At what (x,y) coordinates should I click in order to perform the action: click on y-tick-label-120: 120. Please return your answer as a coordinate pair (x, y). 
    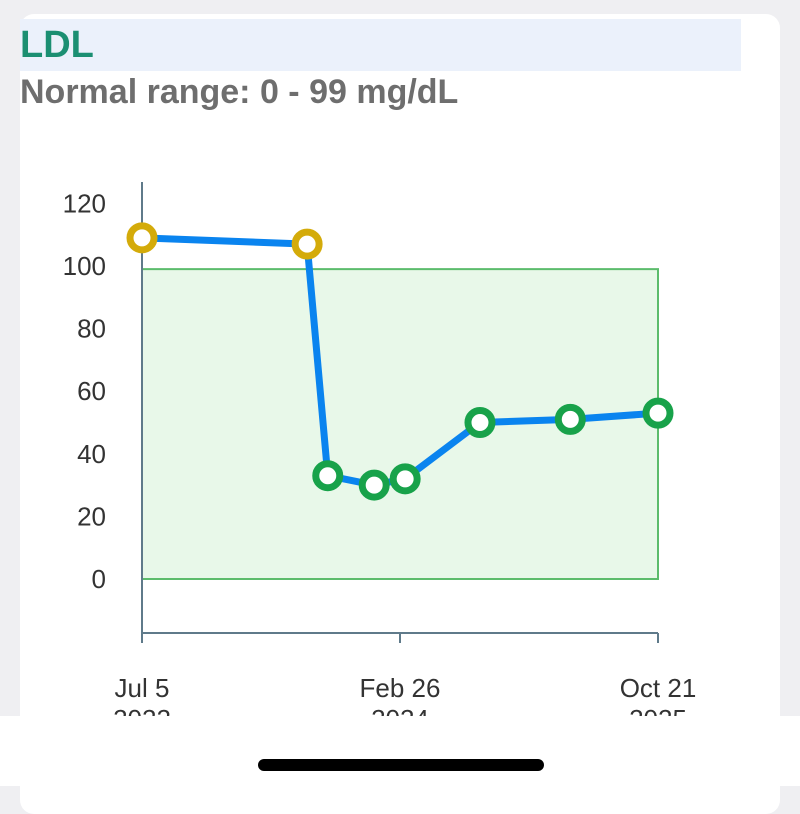
    Looking at the image, I should click on (84, 203).